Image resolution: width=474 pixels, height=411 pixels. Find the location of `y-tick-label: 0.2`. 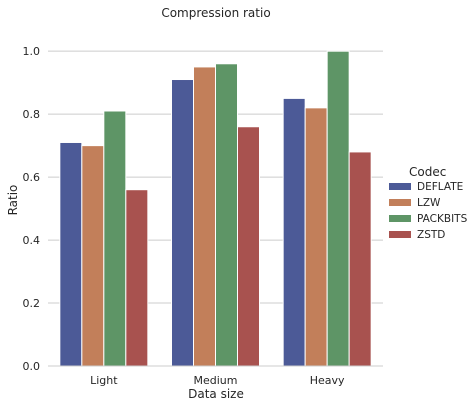

y-tick-label: 0.2 is located at coordinates (32, 303).